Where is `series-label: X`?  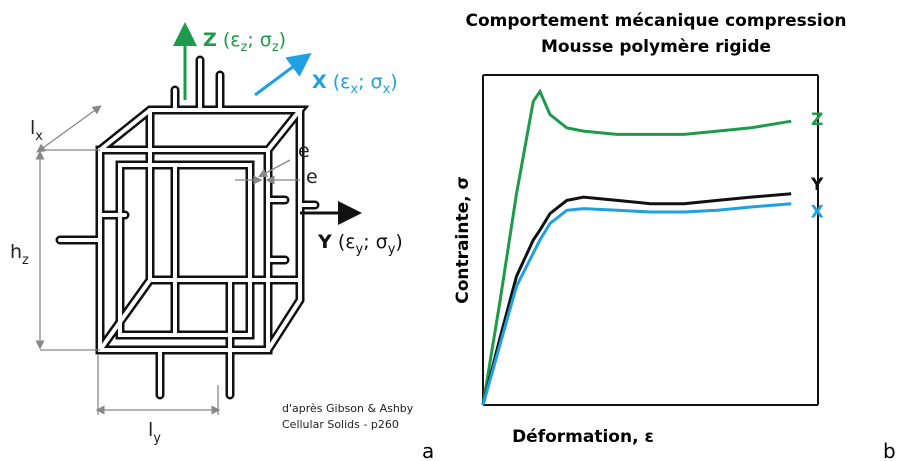
series-label: X is located at coordinates (817, 213).